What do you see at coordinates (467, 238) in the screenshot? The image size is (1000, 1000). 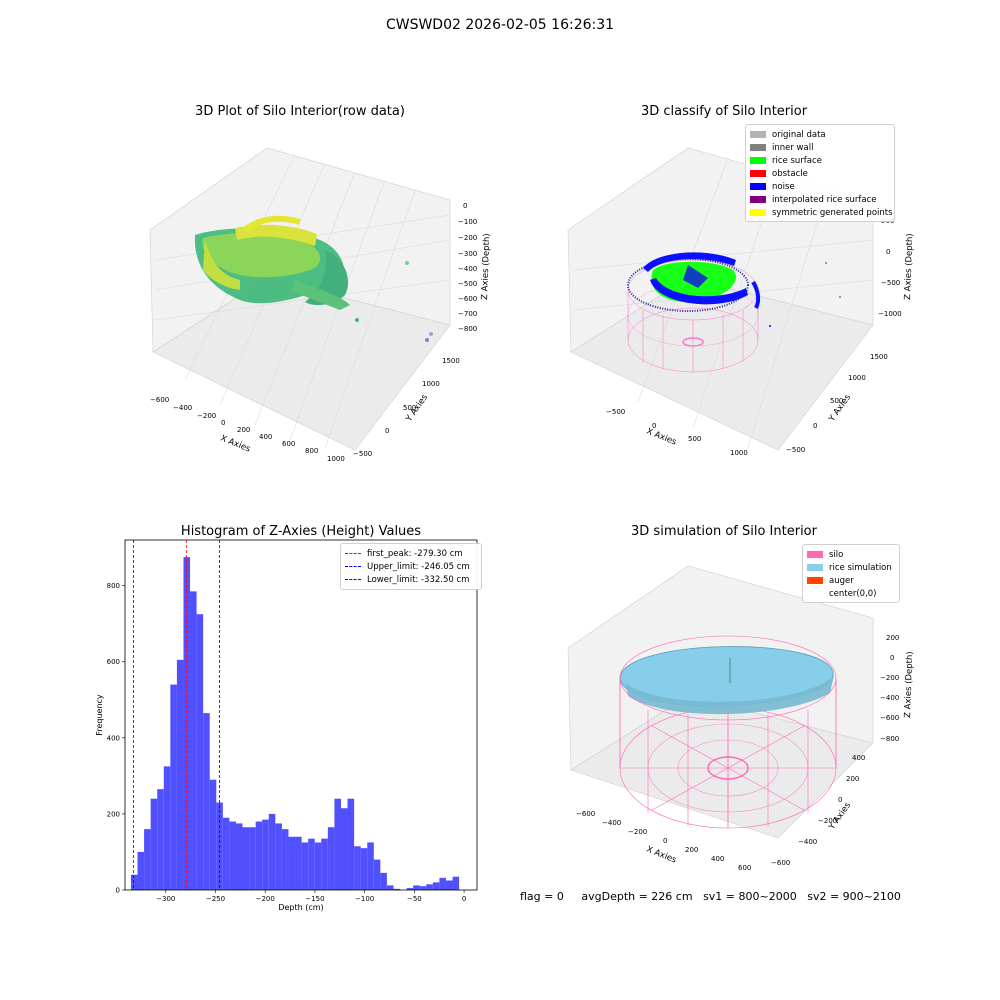 I see `raw-ztick: −200` at bounding box center [467, 238].